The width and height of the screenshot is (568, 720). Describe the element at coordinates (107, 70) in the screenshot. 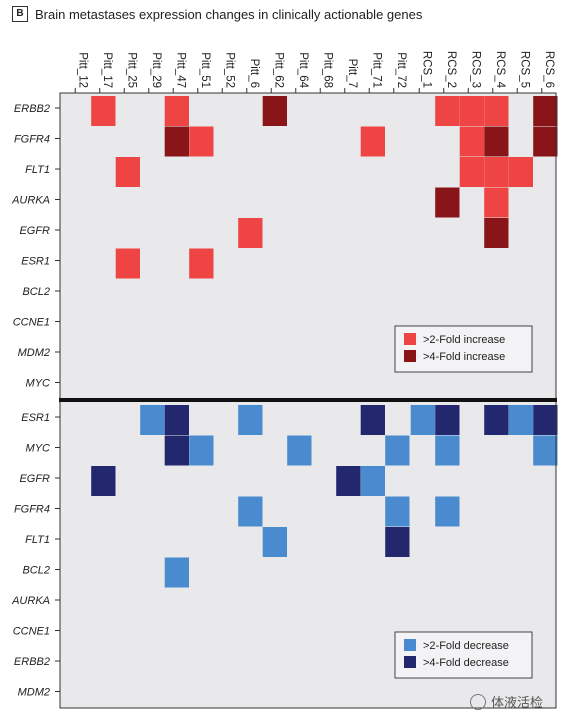

I see `sample-label: Pitt_17` at that location.